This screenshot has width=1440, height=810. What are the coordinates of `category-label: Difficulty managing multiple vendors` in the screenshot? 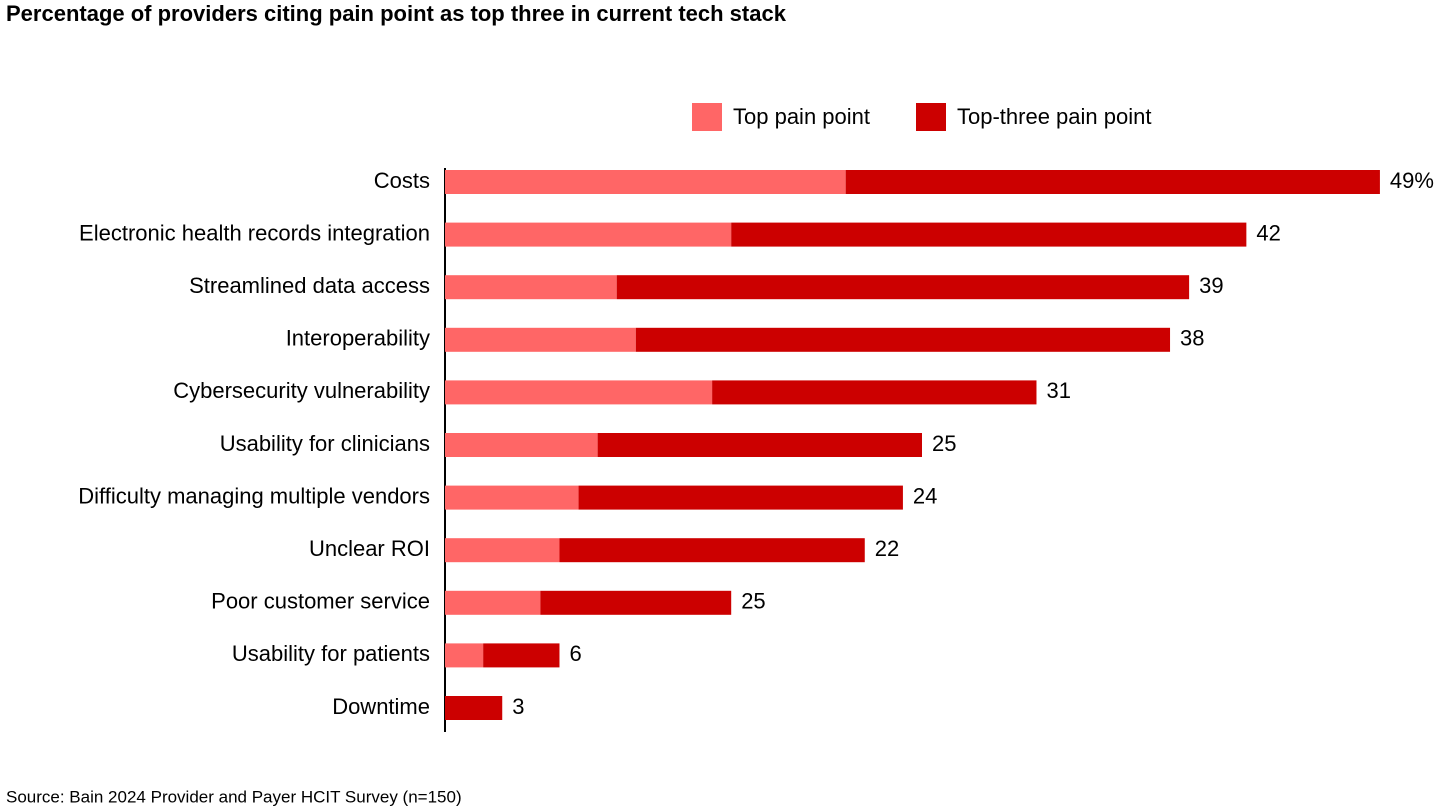 It's located at (254, 495).